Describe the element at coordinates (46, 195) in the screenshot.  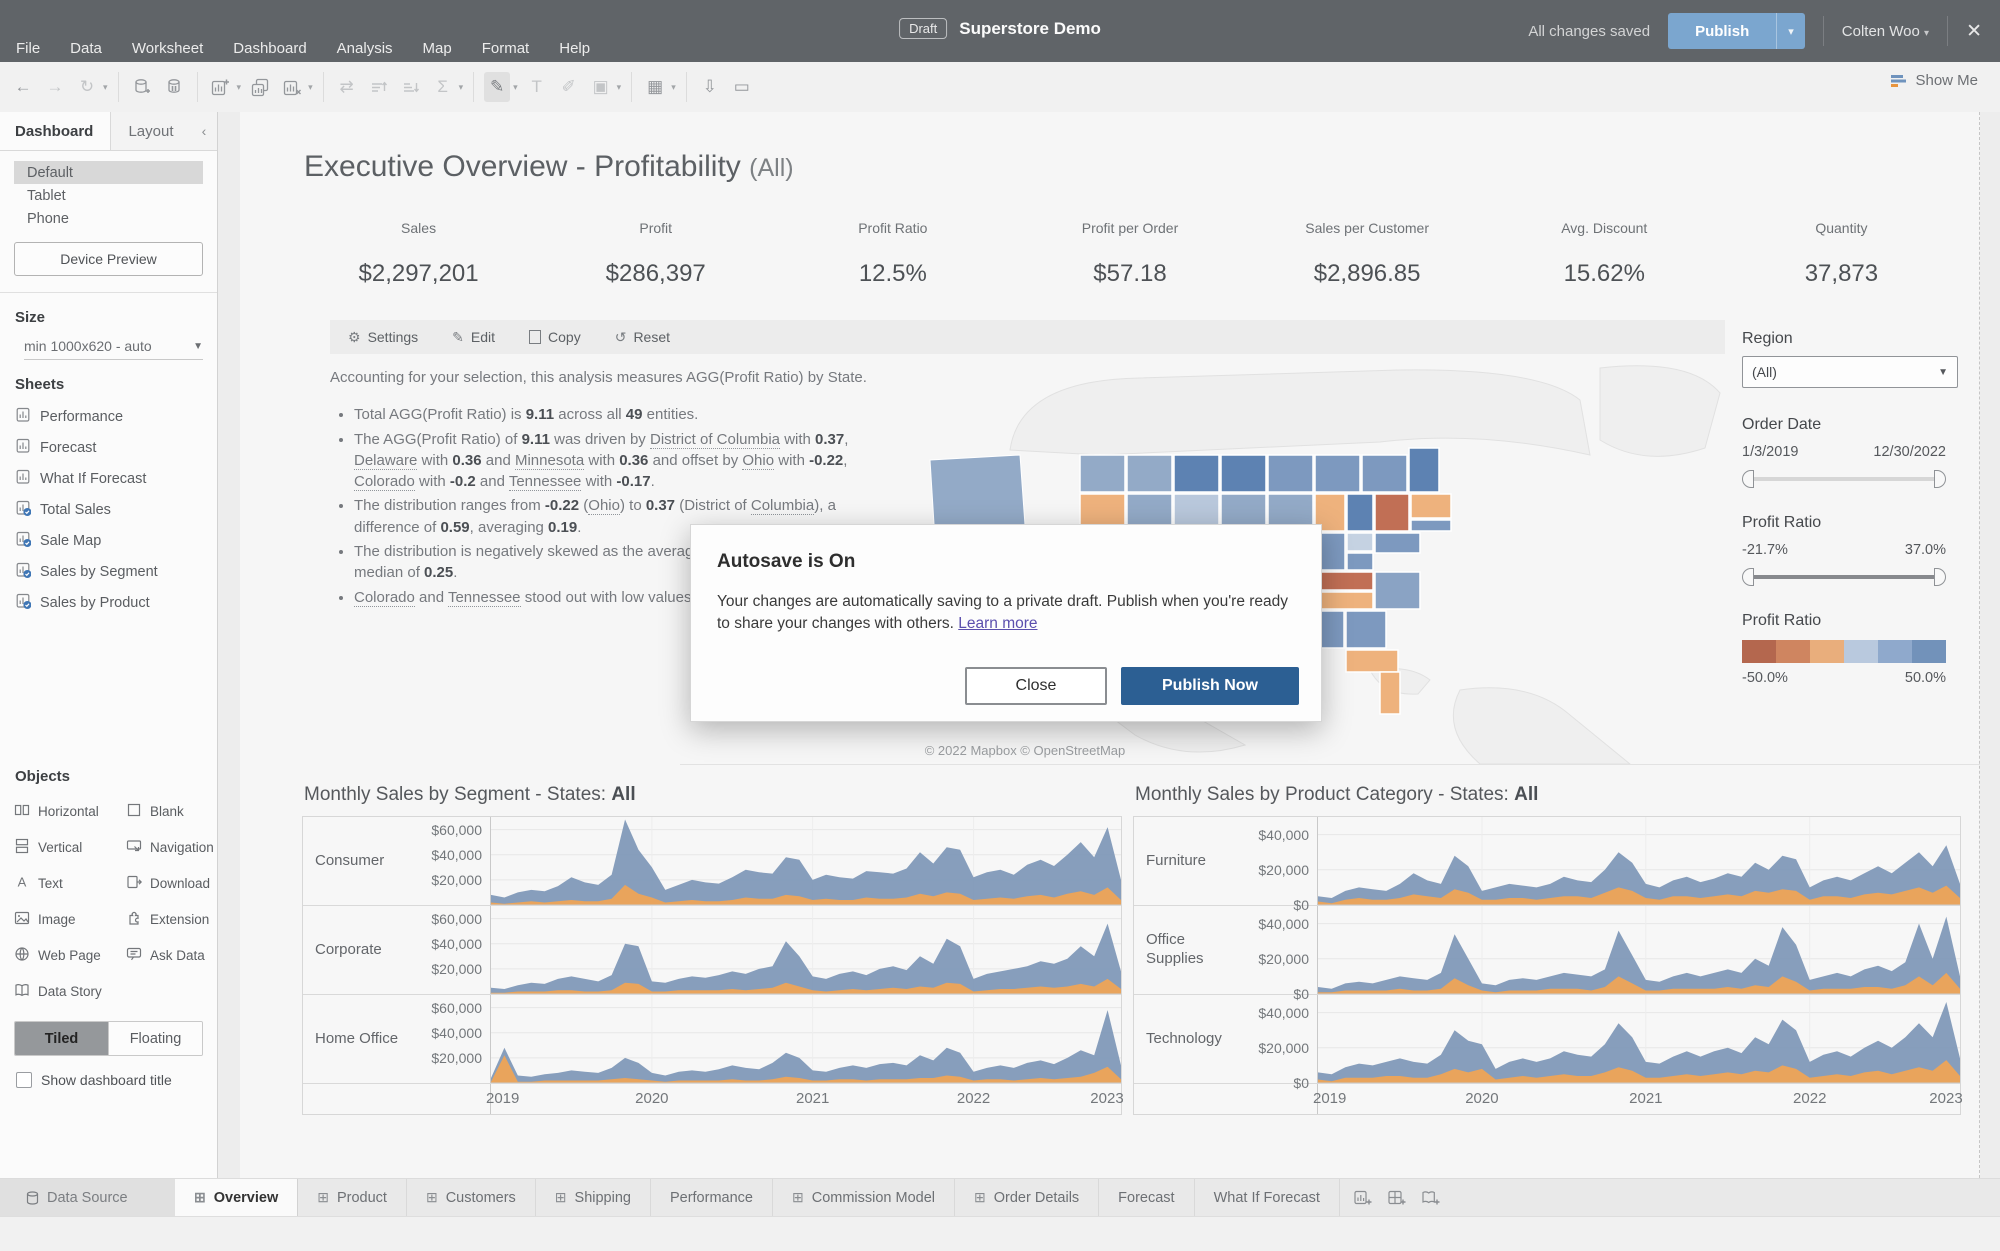
I see `device-mode-tablet: Tablet` at that location.